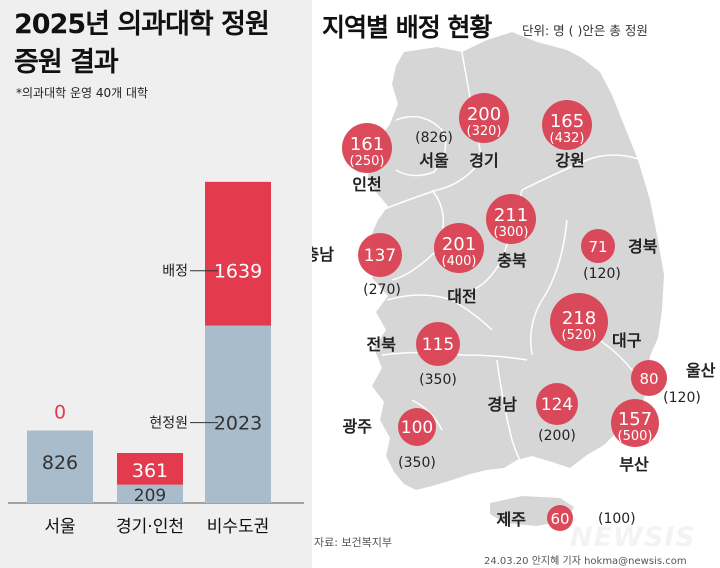  I want to click on region-name: 울산, so click(701, 370).